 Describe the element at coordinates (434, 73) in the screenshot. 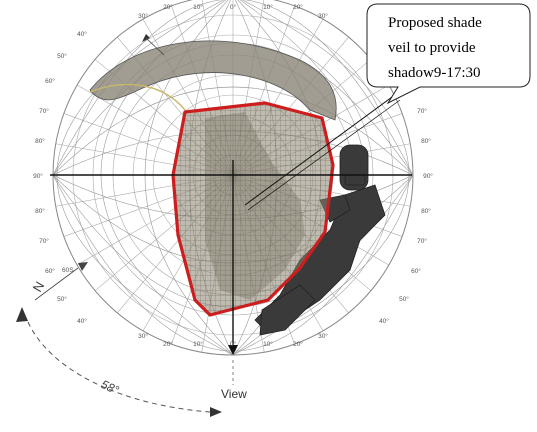

I see `callout-line-3: shadow9-17:30` at that location.